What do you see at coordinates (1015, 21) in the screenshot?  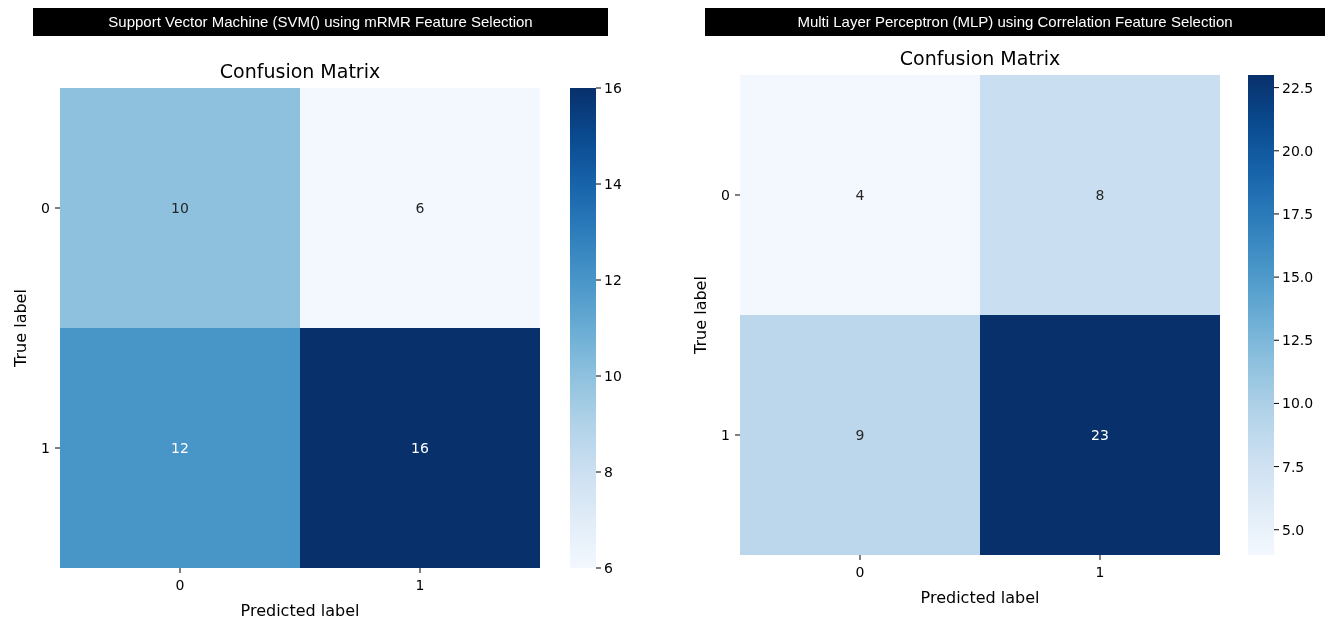 I see `chart-title: Multi Layer Perceptron (MLP) using Correlation Feature Selection` at bounding box center [1015, 21].